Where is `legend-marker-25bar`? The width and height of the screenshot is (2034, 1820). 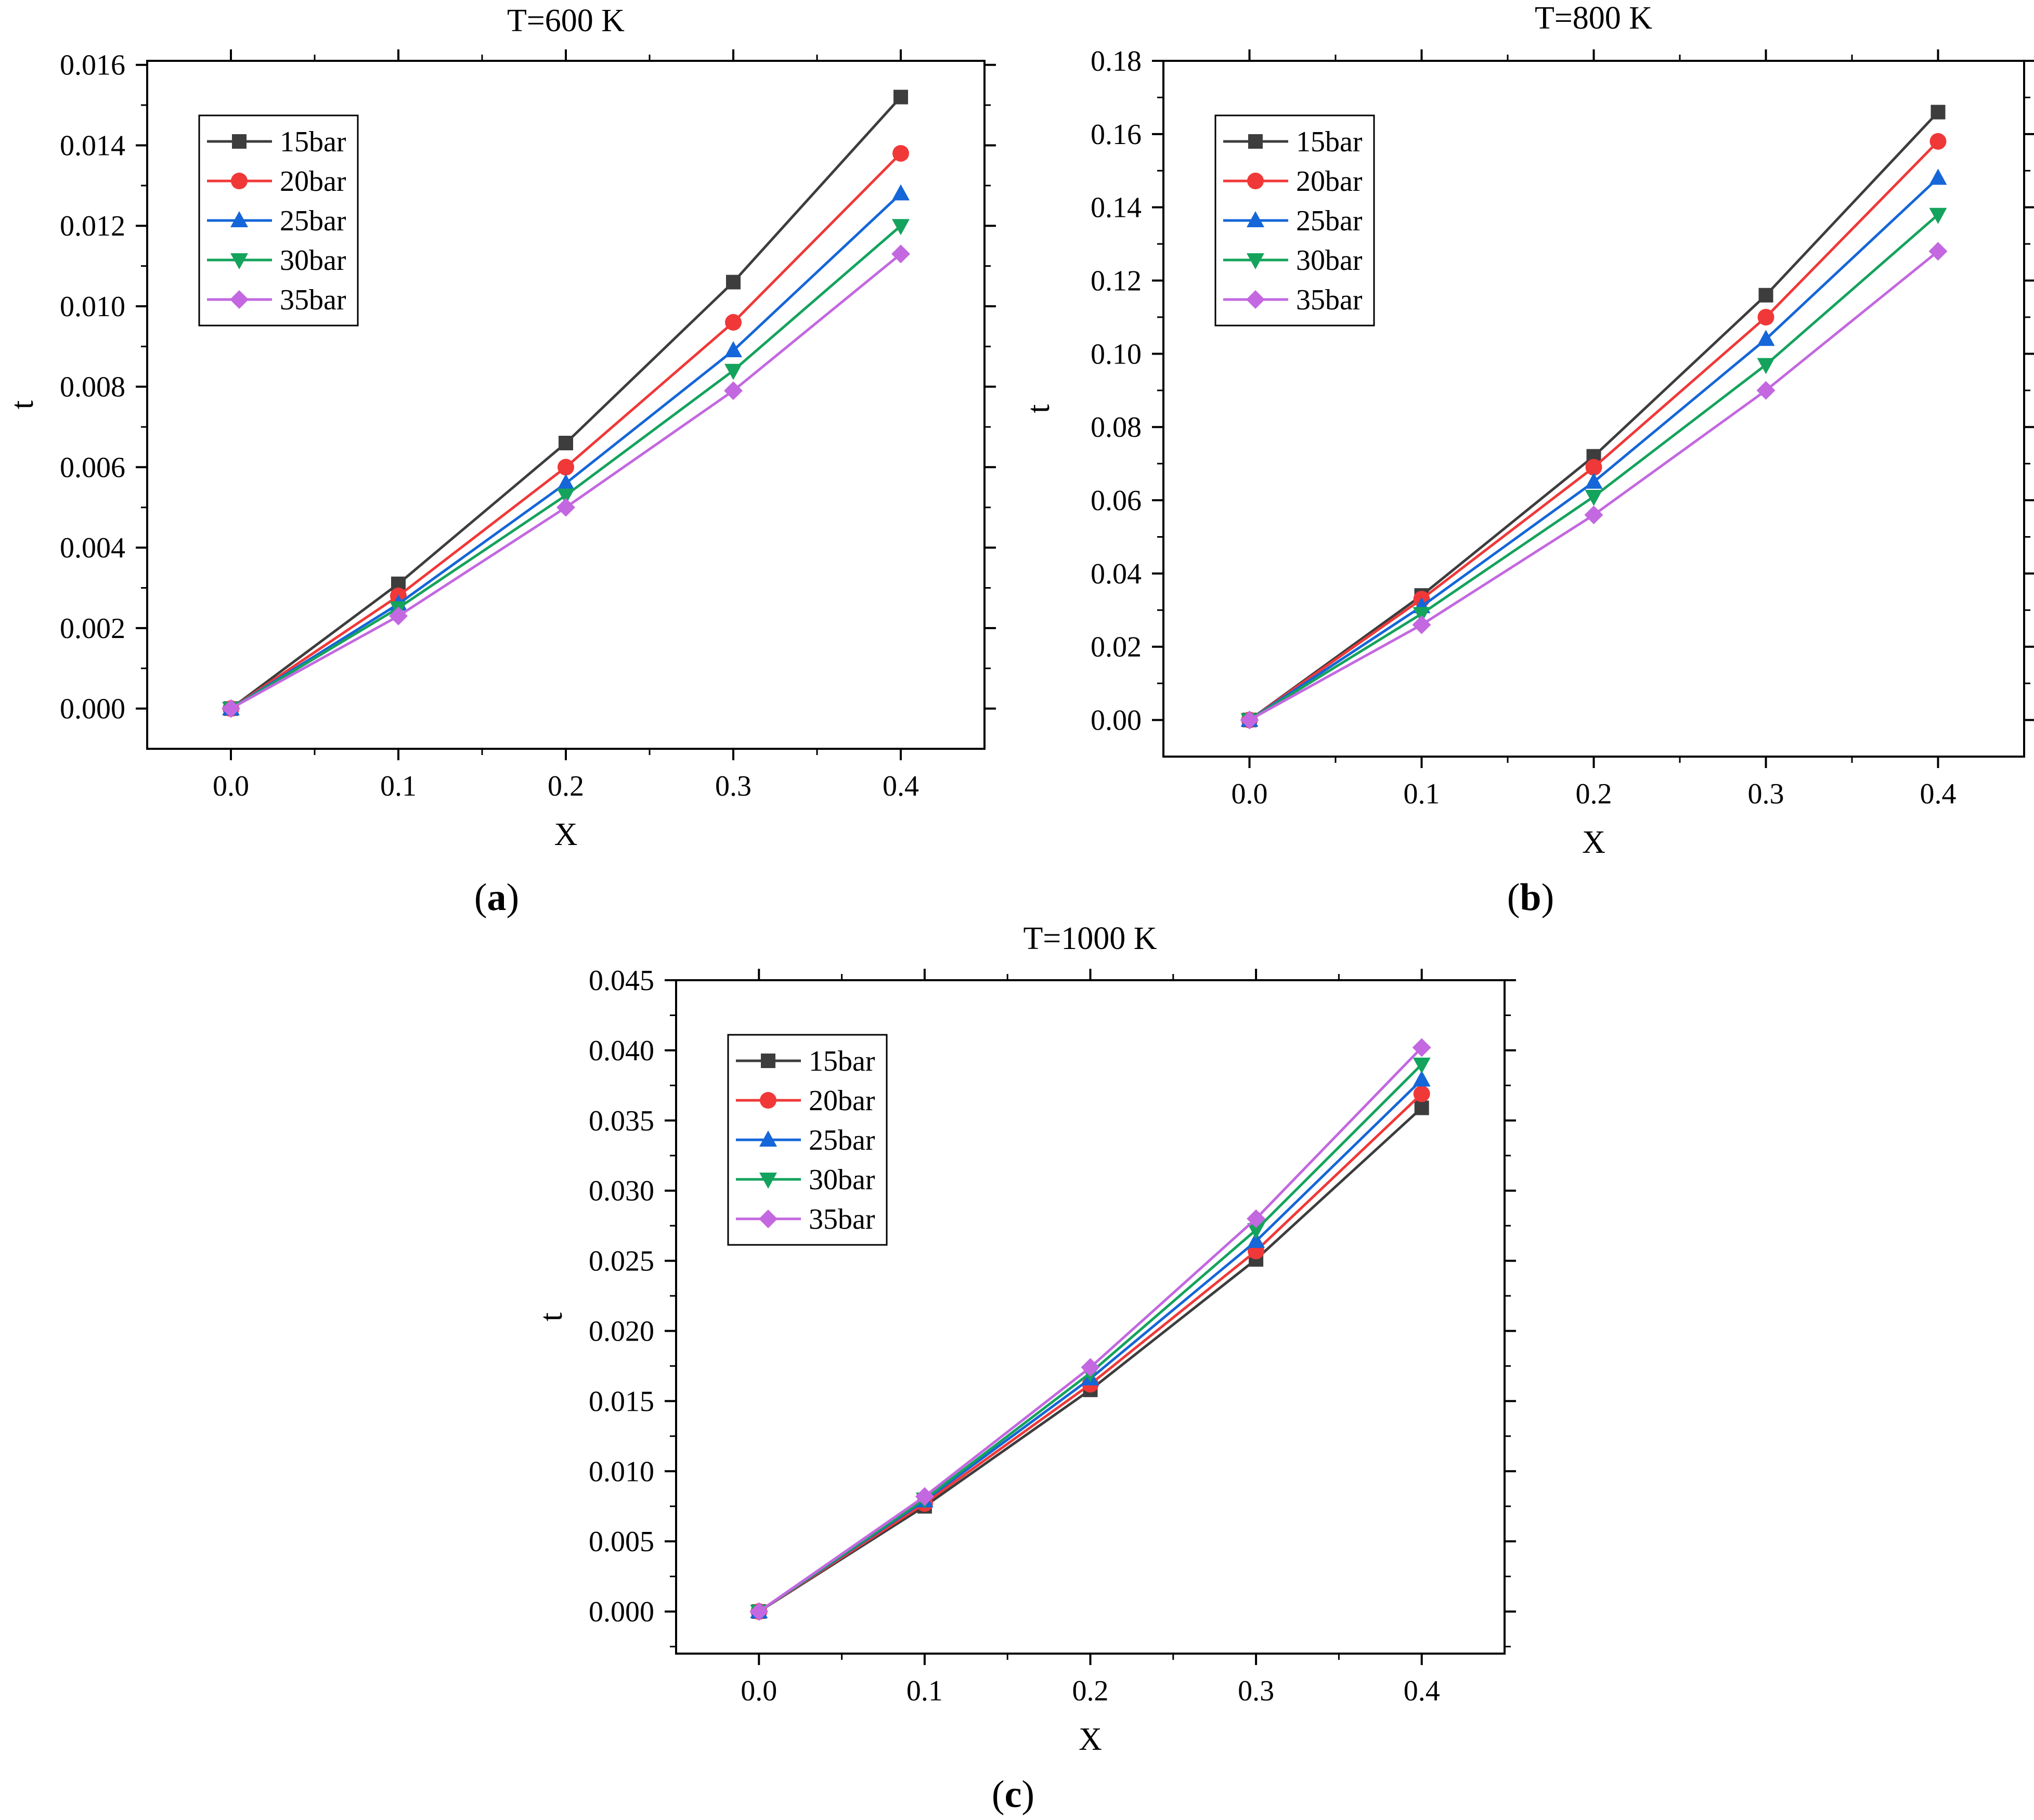
legend-marker-25bar is located at coordinates (1255, 219).